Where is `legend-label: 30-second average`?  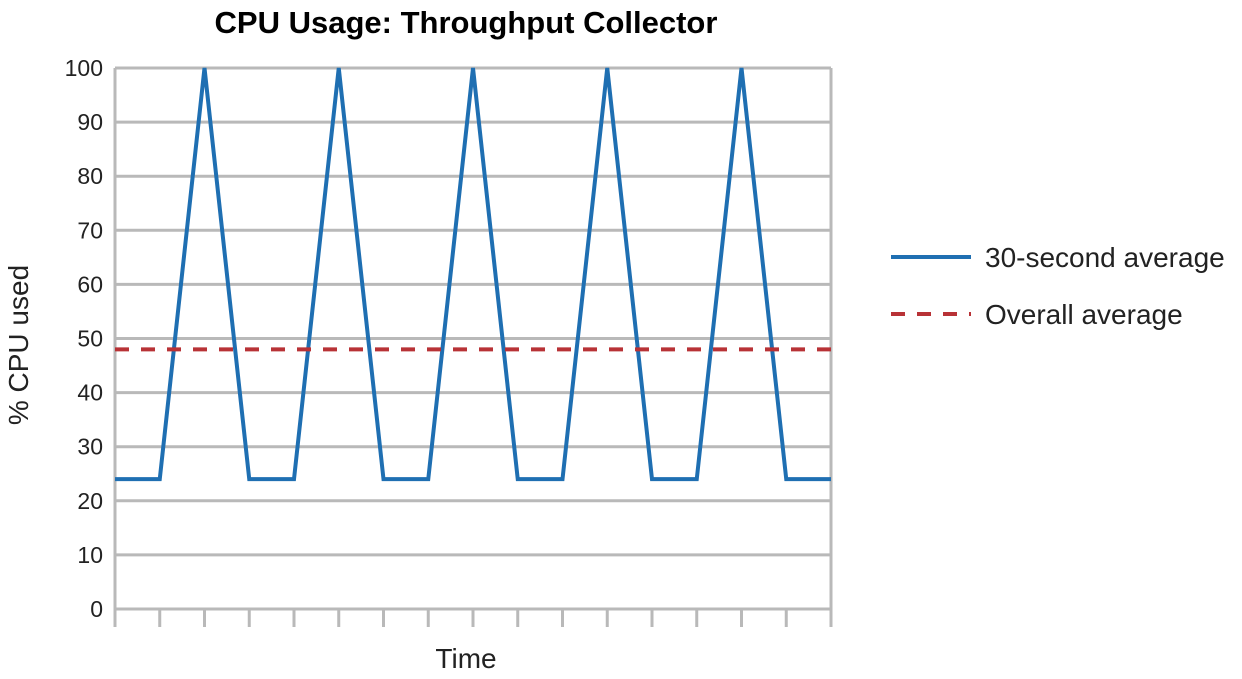 legend-label: 30-second average is located at coordinates (1105, 257).